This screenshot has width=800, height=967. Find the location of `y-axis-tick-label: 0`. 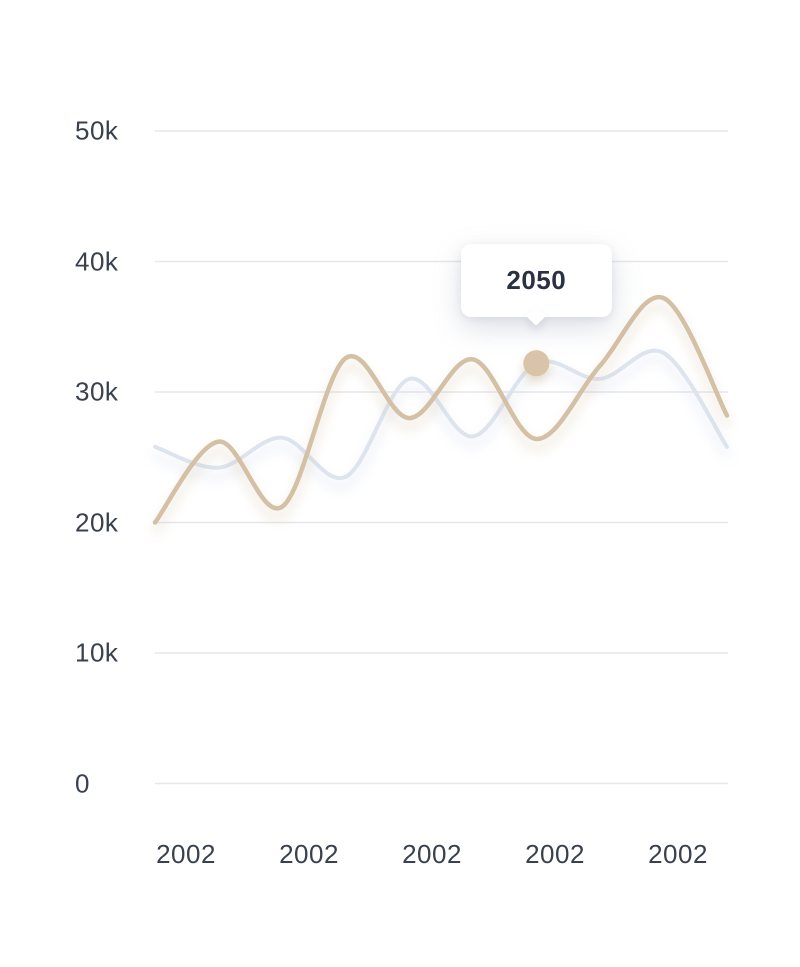

y-axis-tick-label: 0 is located at coordinates (82, 783).